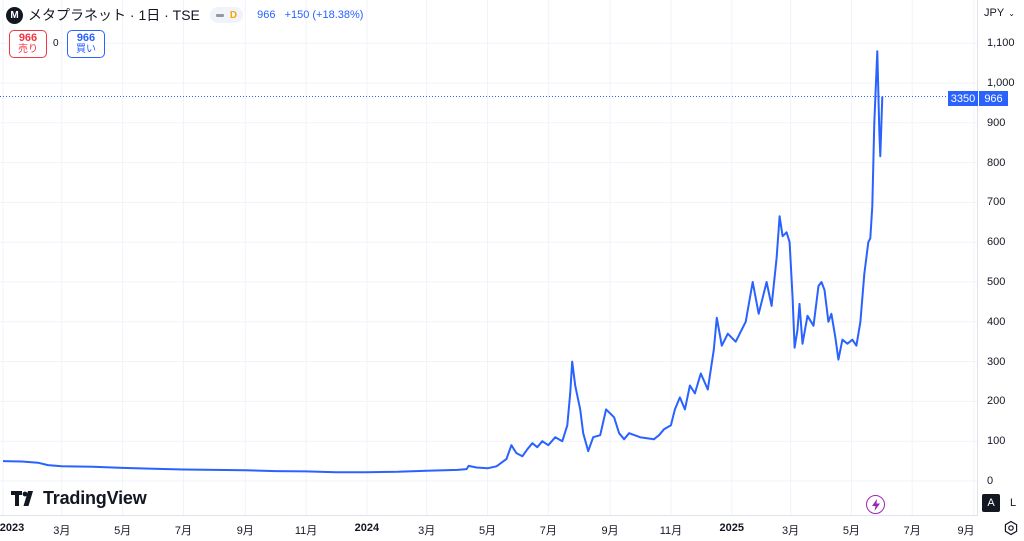 The width and height of the screenshot is (1024, 541). What do you see at coordinates (489, 515) in the screenshot?
I see `time-axis-border` at bounding box center [489, 515].